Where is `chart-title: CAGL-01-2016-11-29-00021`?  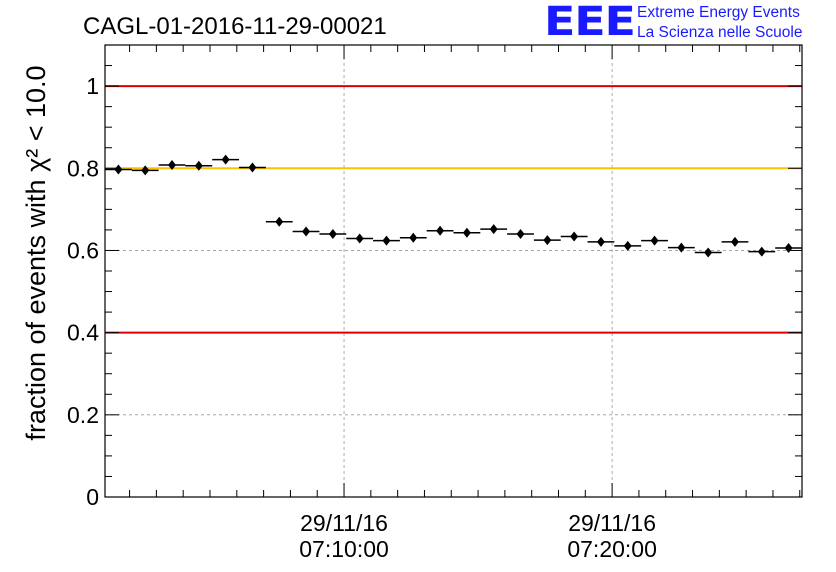
chart-title: CAGL-01-2016-11-29-00021 is located at coordinates (235, 26).